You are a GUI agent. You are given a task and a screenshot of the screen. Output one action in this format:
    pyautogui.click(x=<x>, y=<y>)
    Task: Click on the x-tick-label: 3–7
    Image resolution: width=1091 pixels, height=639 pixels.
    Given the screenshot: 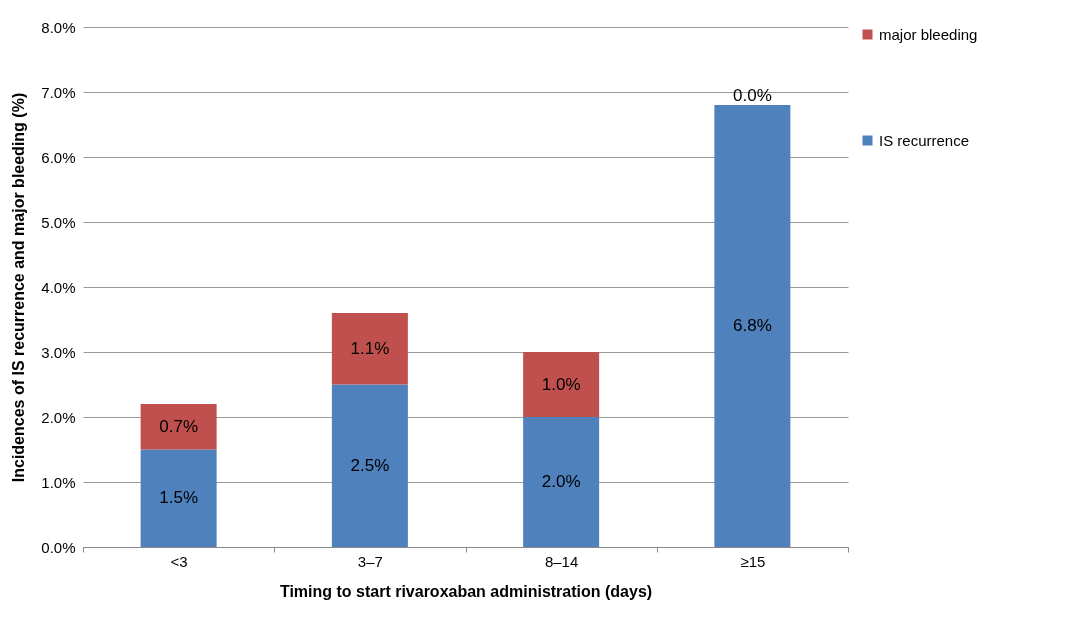 What is the action you would take?
    pyautogui.click(x=370, y=561)
    